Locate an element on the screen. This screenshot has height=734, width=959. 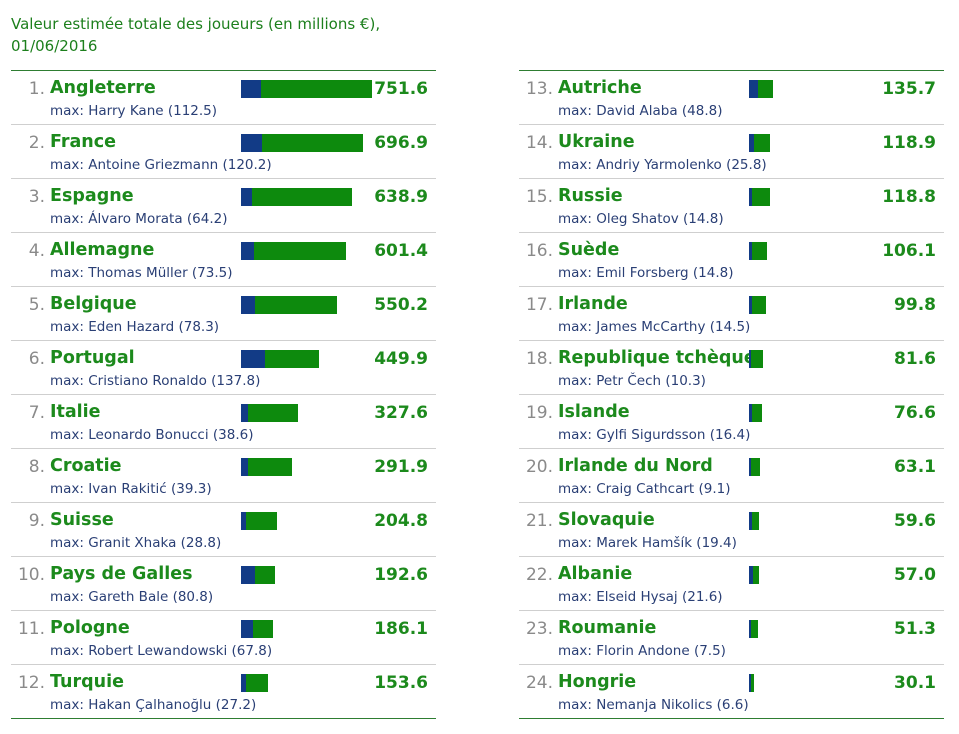
table-row: 5. Belgique max: Eden Hazard (78.3) 550.2 is located at coordinates (223, 313).